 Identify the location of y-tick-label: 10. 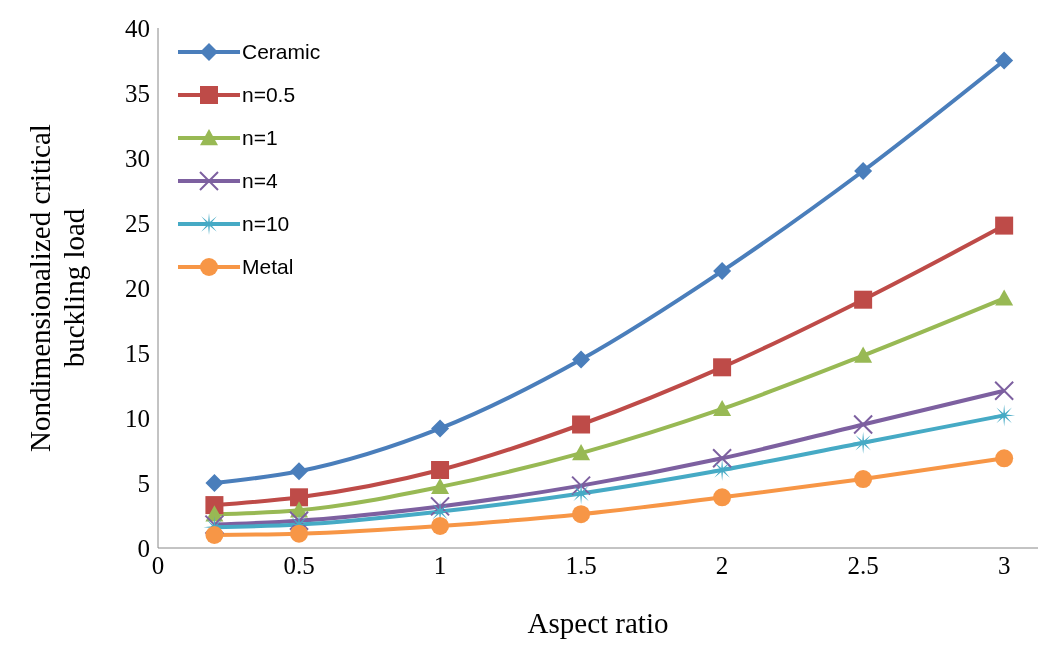
(137, 418).